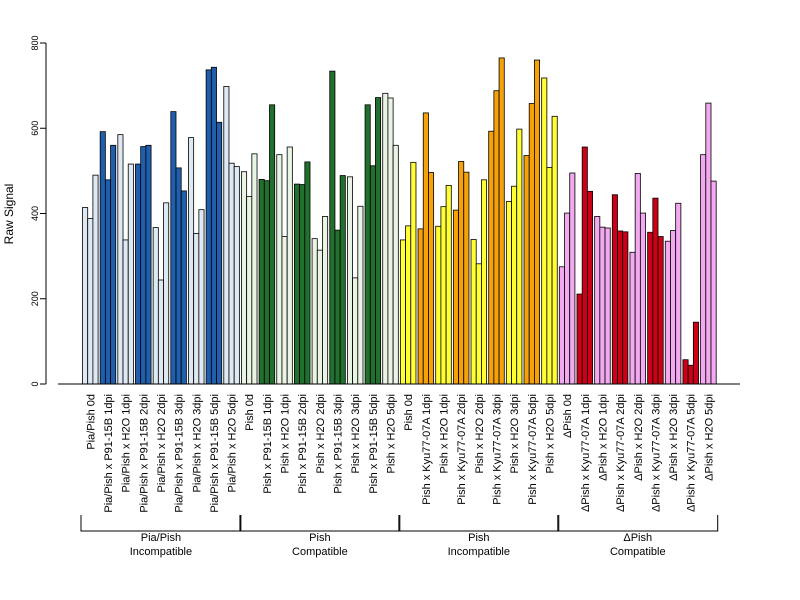 This screenshot has height=600, width=800. I want to click on x-tick-label: ΔPish x Kyu77-07A 1dpi, so click(586, 453).